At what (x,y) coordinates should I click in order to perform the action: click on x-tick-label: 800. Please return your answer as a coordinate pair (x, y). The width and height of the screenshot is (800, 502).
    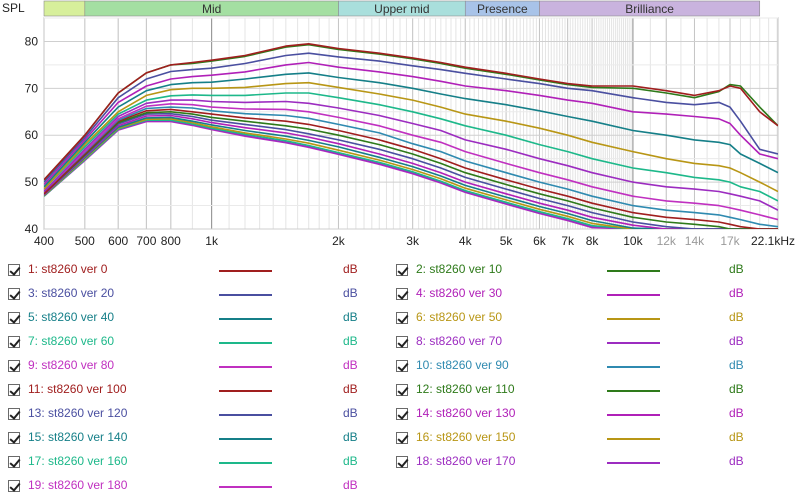
    Looking at the image, I should click on (171, 241).